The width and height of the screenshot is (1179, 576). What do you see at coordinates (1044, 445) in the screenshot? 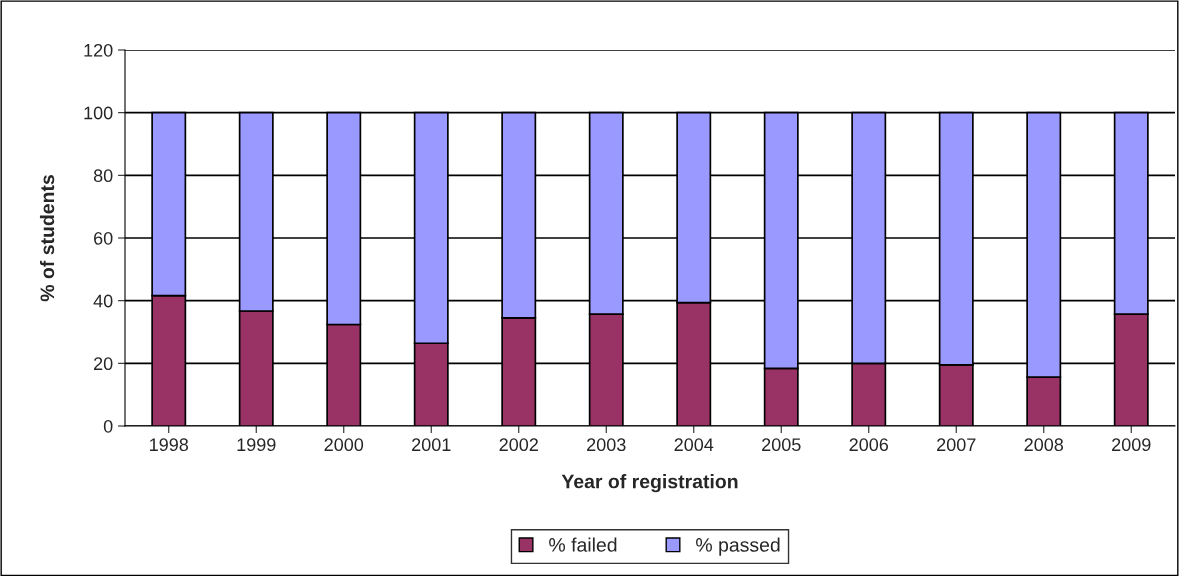
I see `x-tick-label: 2008` at bounding box center [1044, 445].